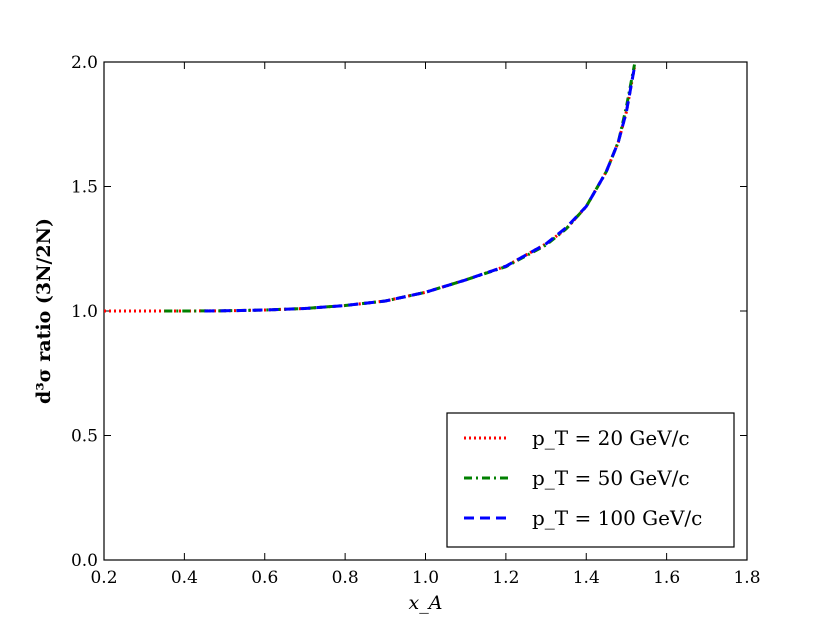 The height and width of the screenshot is (623, 830). What do you see at coordinates (84, 312) in the screenshot?
I see `y-tick-label: 1.0` at bounding box center [84, 312].